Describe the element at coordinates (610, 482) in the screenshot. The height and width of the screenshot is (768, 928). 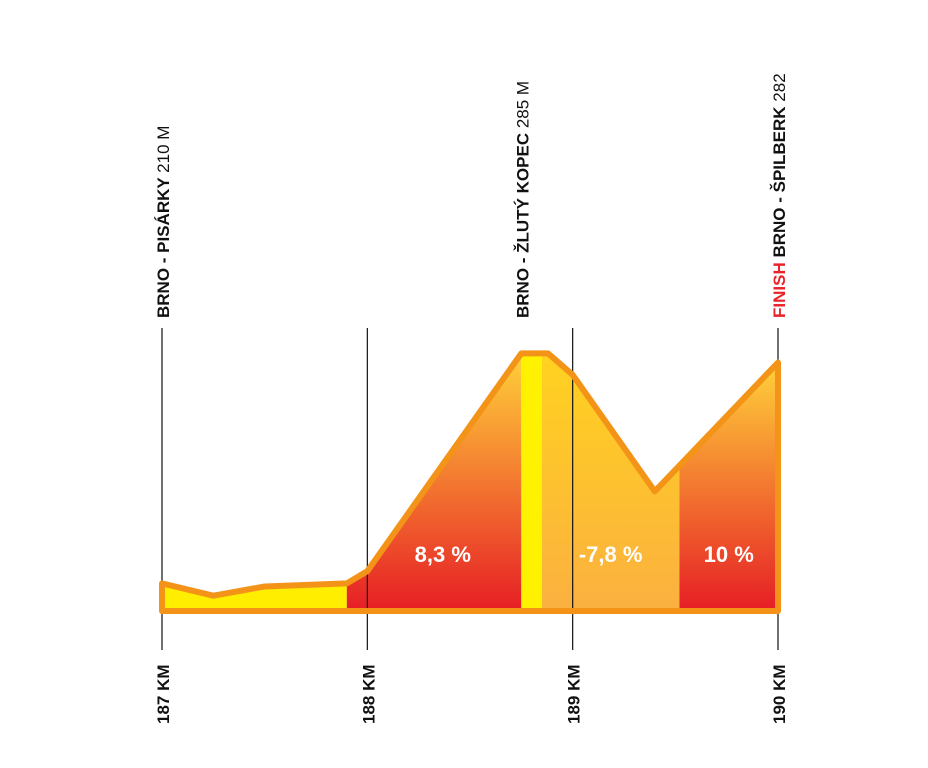
I see `segment-fill-descent` at that location.